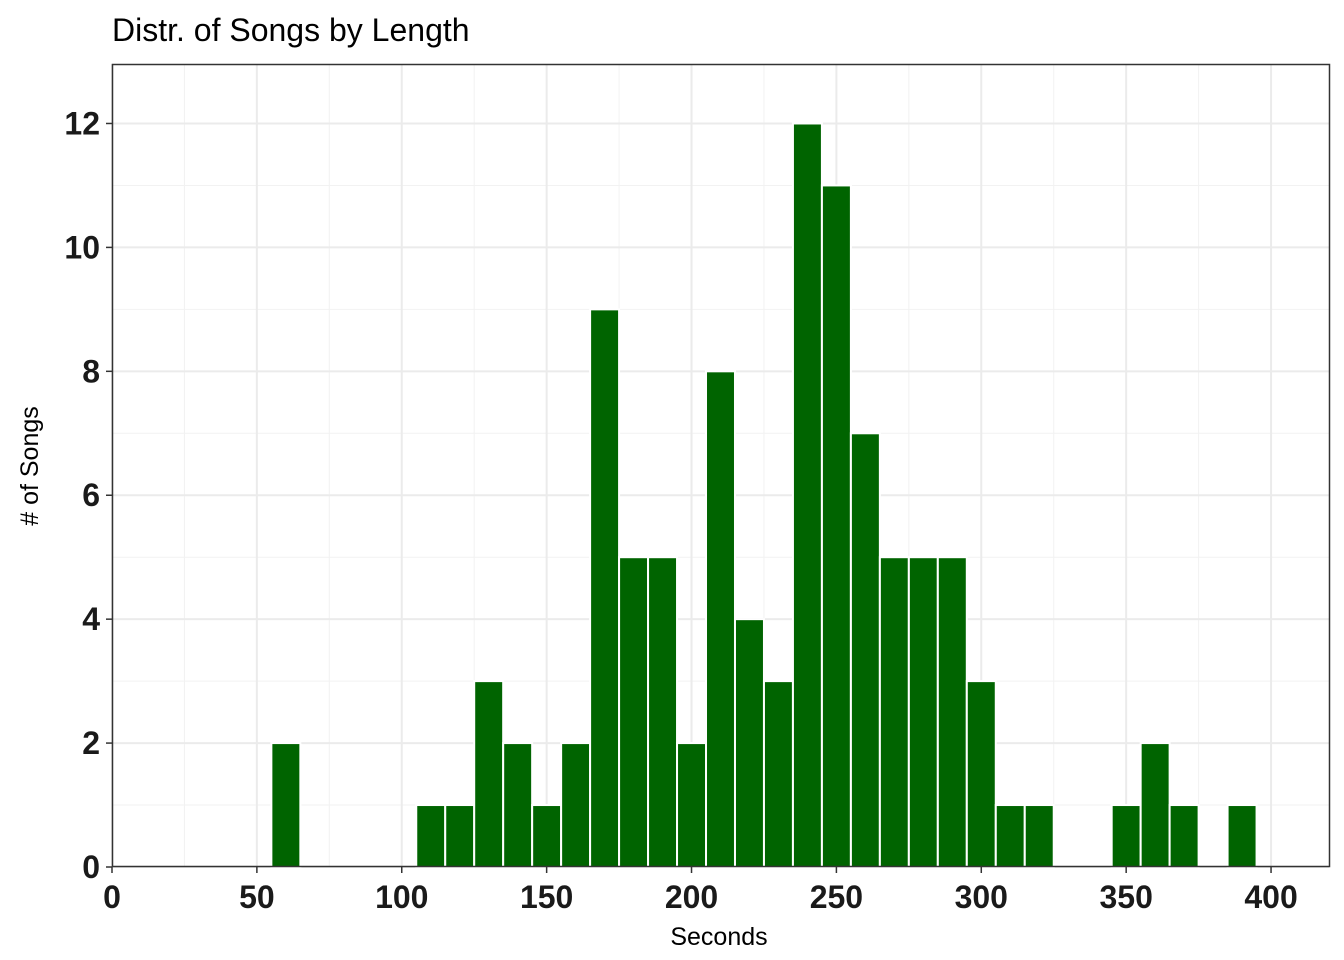 Image resolution: width=1344 pixels, height=960 pixels. What do you see at coordinates (91, 495) in the screenshot?
I see `y-tick-label: 6` at bounding box center [91, 495].